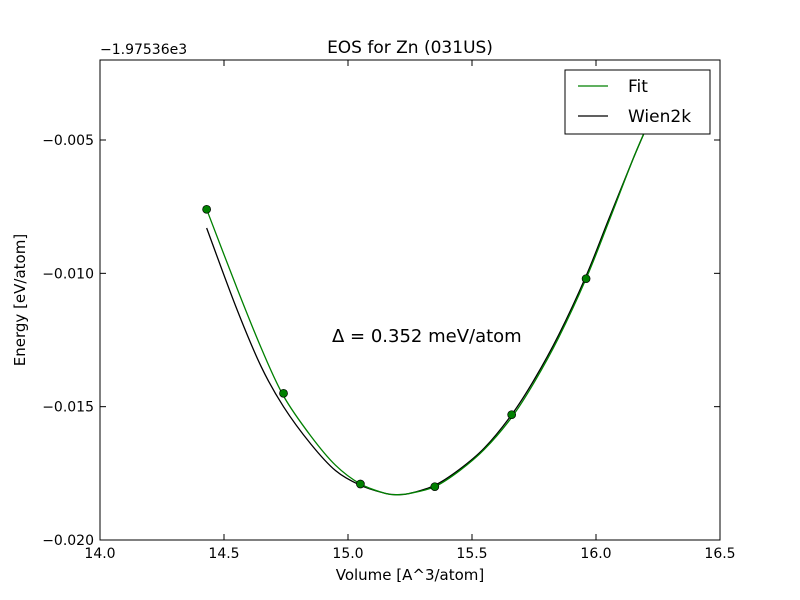 The width and height of the screenshot is (800, 600). What do you see at coordinates (427, 336) in the screenshot?
I see `delta-annotation: Δ = 0.352 meV/atom` at bounding box center [427, 336].